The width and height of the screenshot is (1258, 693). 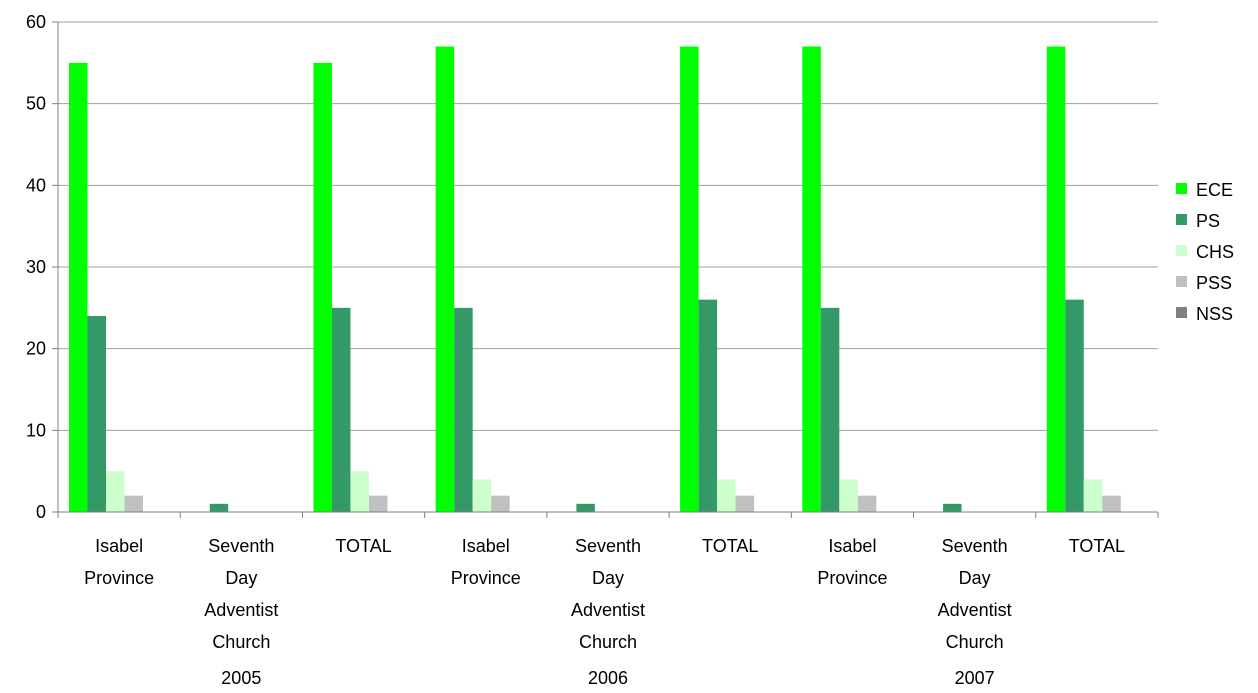 I want to click on legend-swatch-pss, so click(x=1181, y=281).